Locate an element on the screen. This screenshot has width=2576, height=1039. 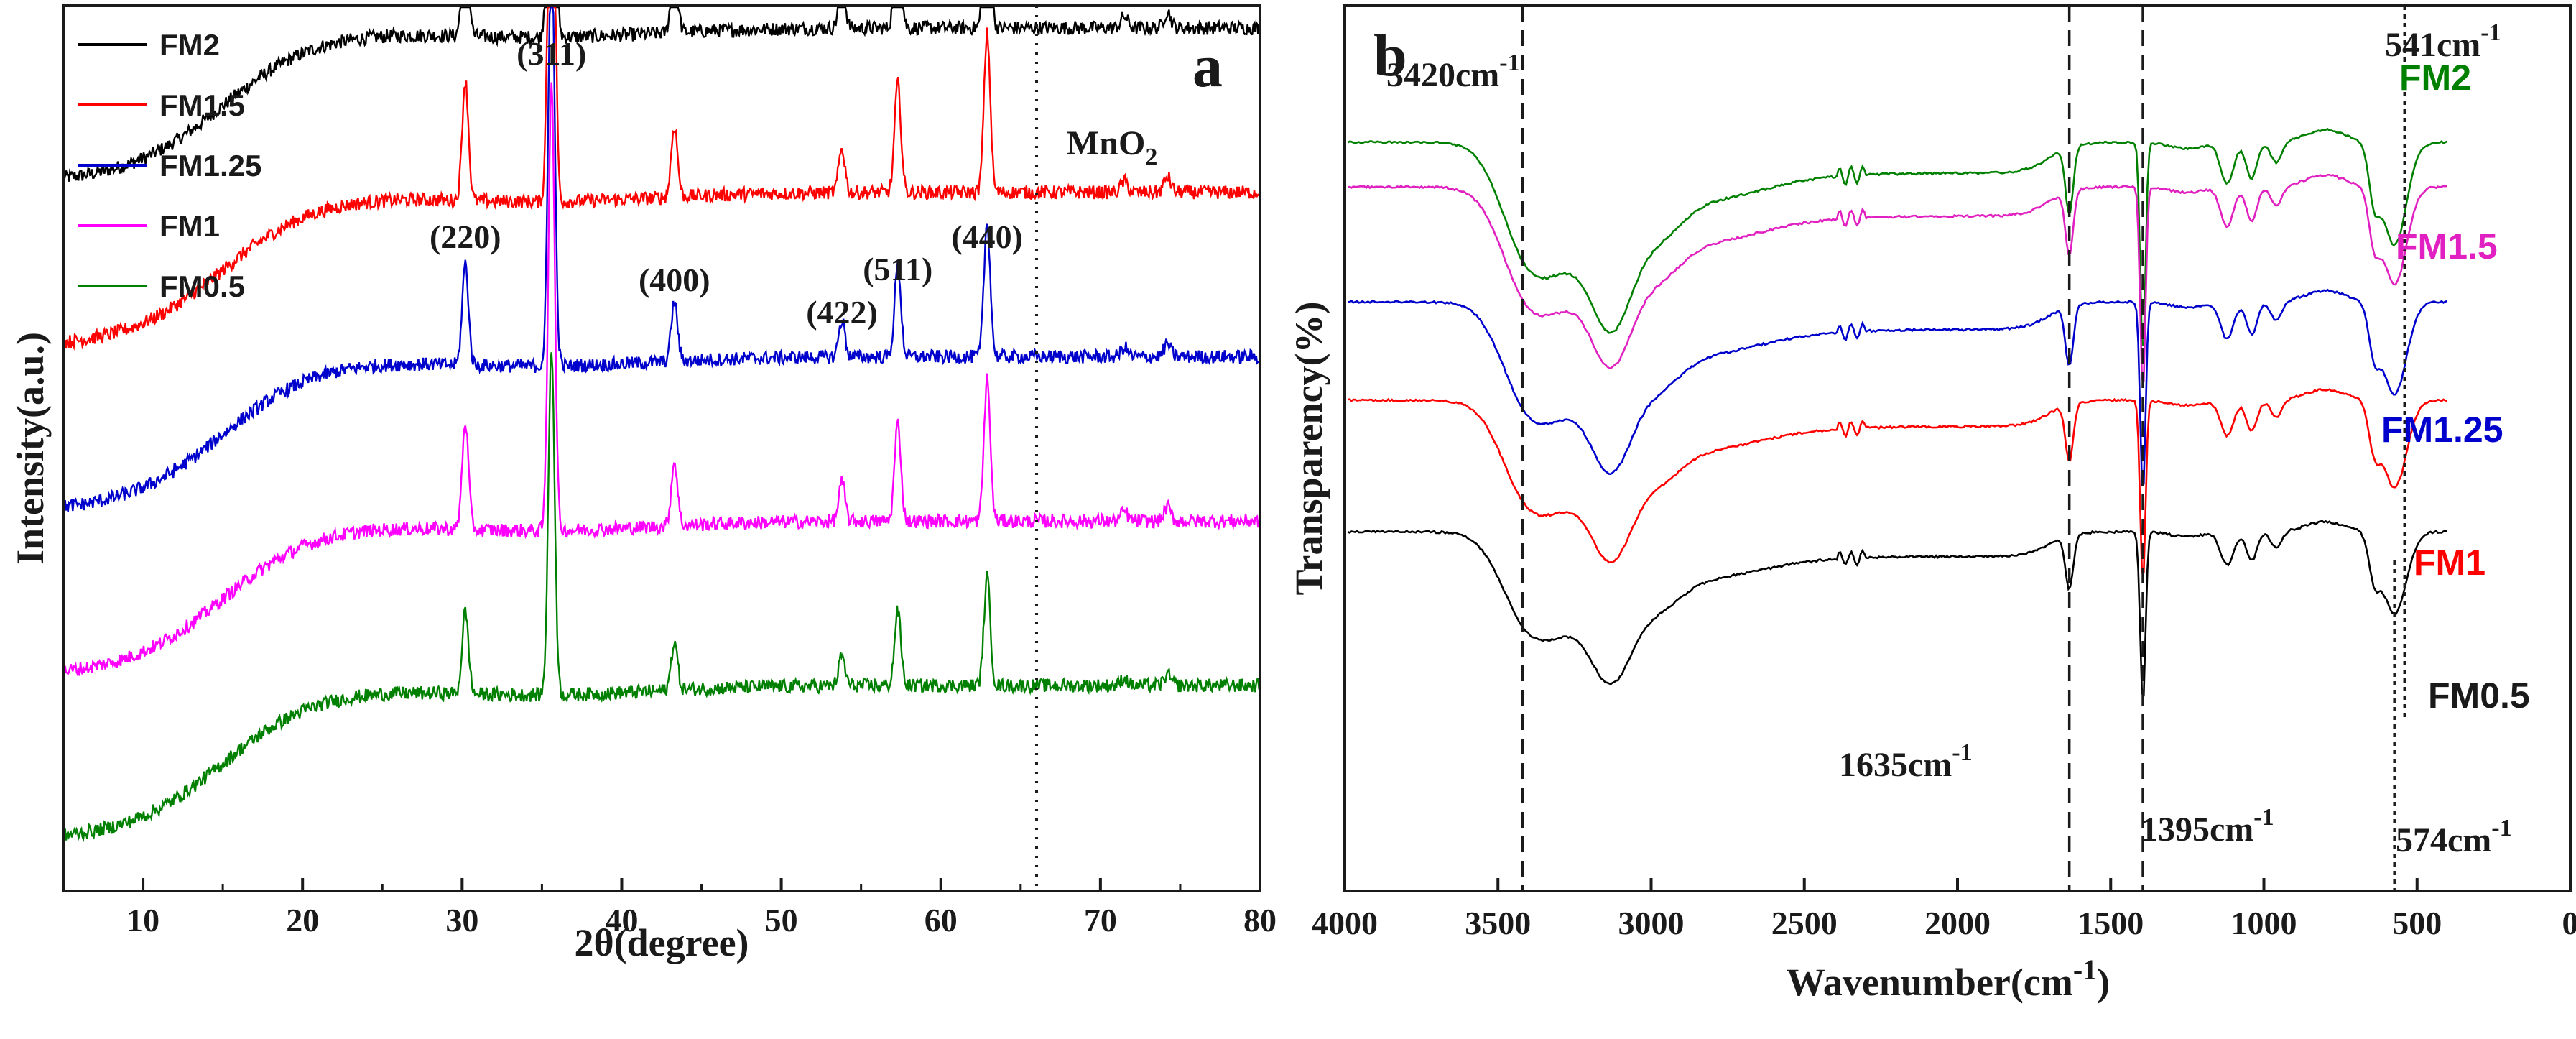
ftir-series-FM0.5 is located at coordinates (1897, 608).